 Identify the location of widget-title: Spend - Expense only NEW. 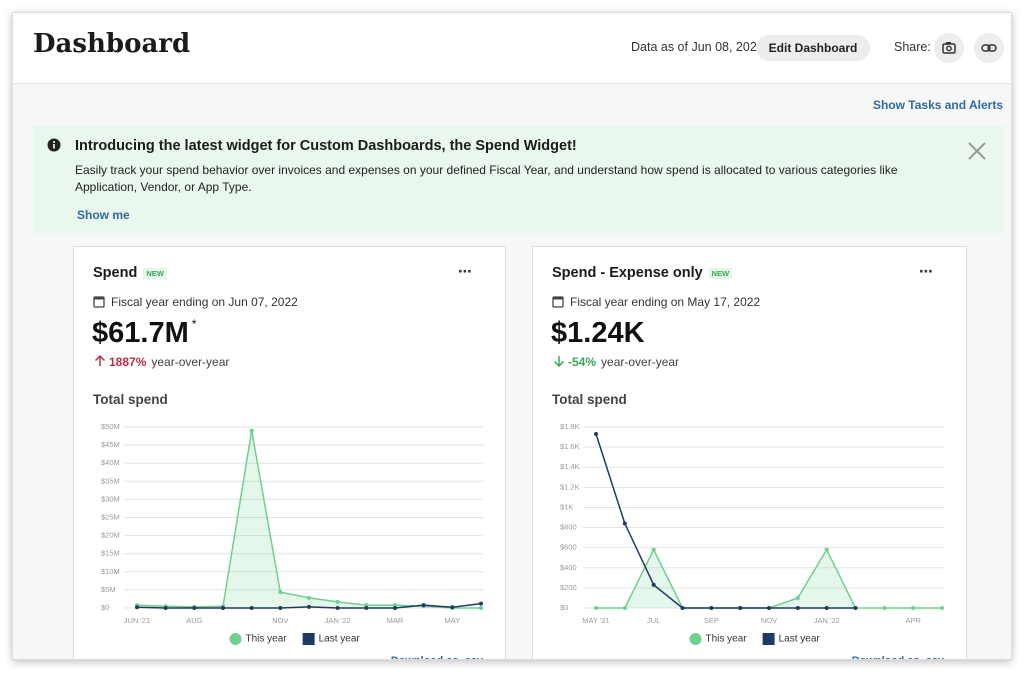
(642, 273).